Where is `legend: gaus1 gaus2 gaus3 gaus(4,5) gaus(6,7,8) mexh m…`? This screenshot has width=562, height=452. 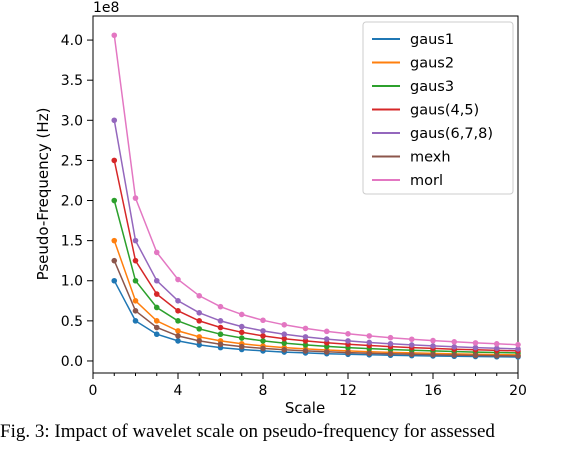
legend: gaus1 gaus2 gaus3 gaus(4,5) gaus(6,7,8) mexh m… is located at coordinates (438, 108).